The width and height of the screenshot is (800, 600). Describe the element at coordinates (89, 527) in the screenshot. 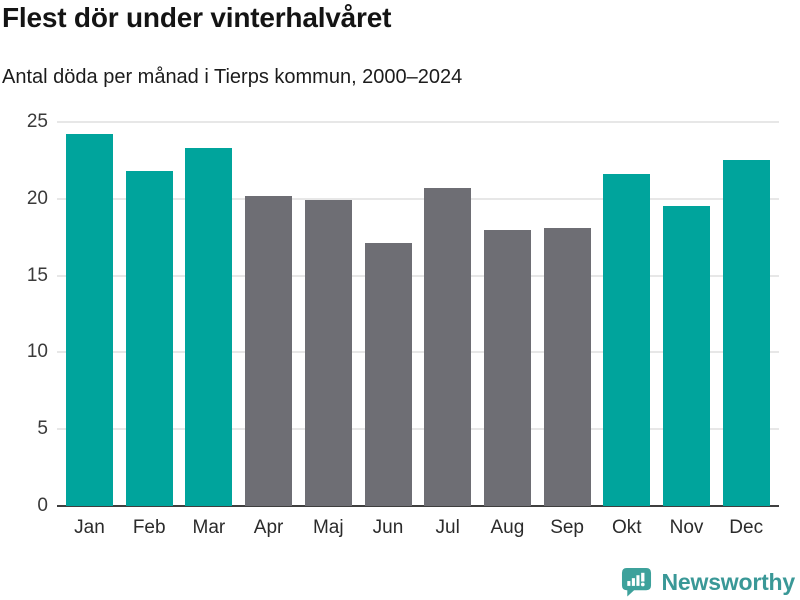

I see `x-axis-label-jan: Jan` at that location.